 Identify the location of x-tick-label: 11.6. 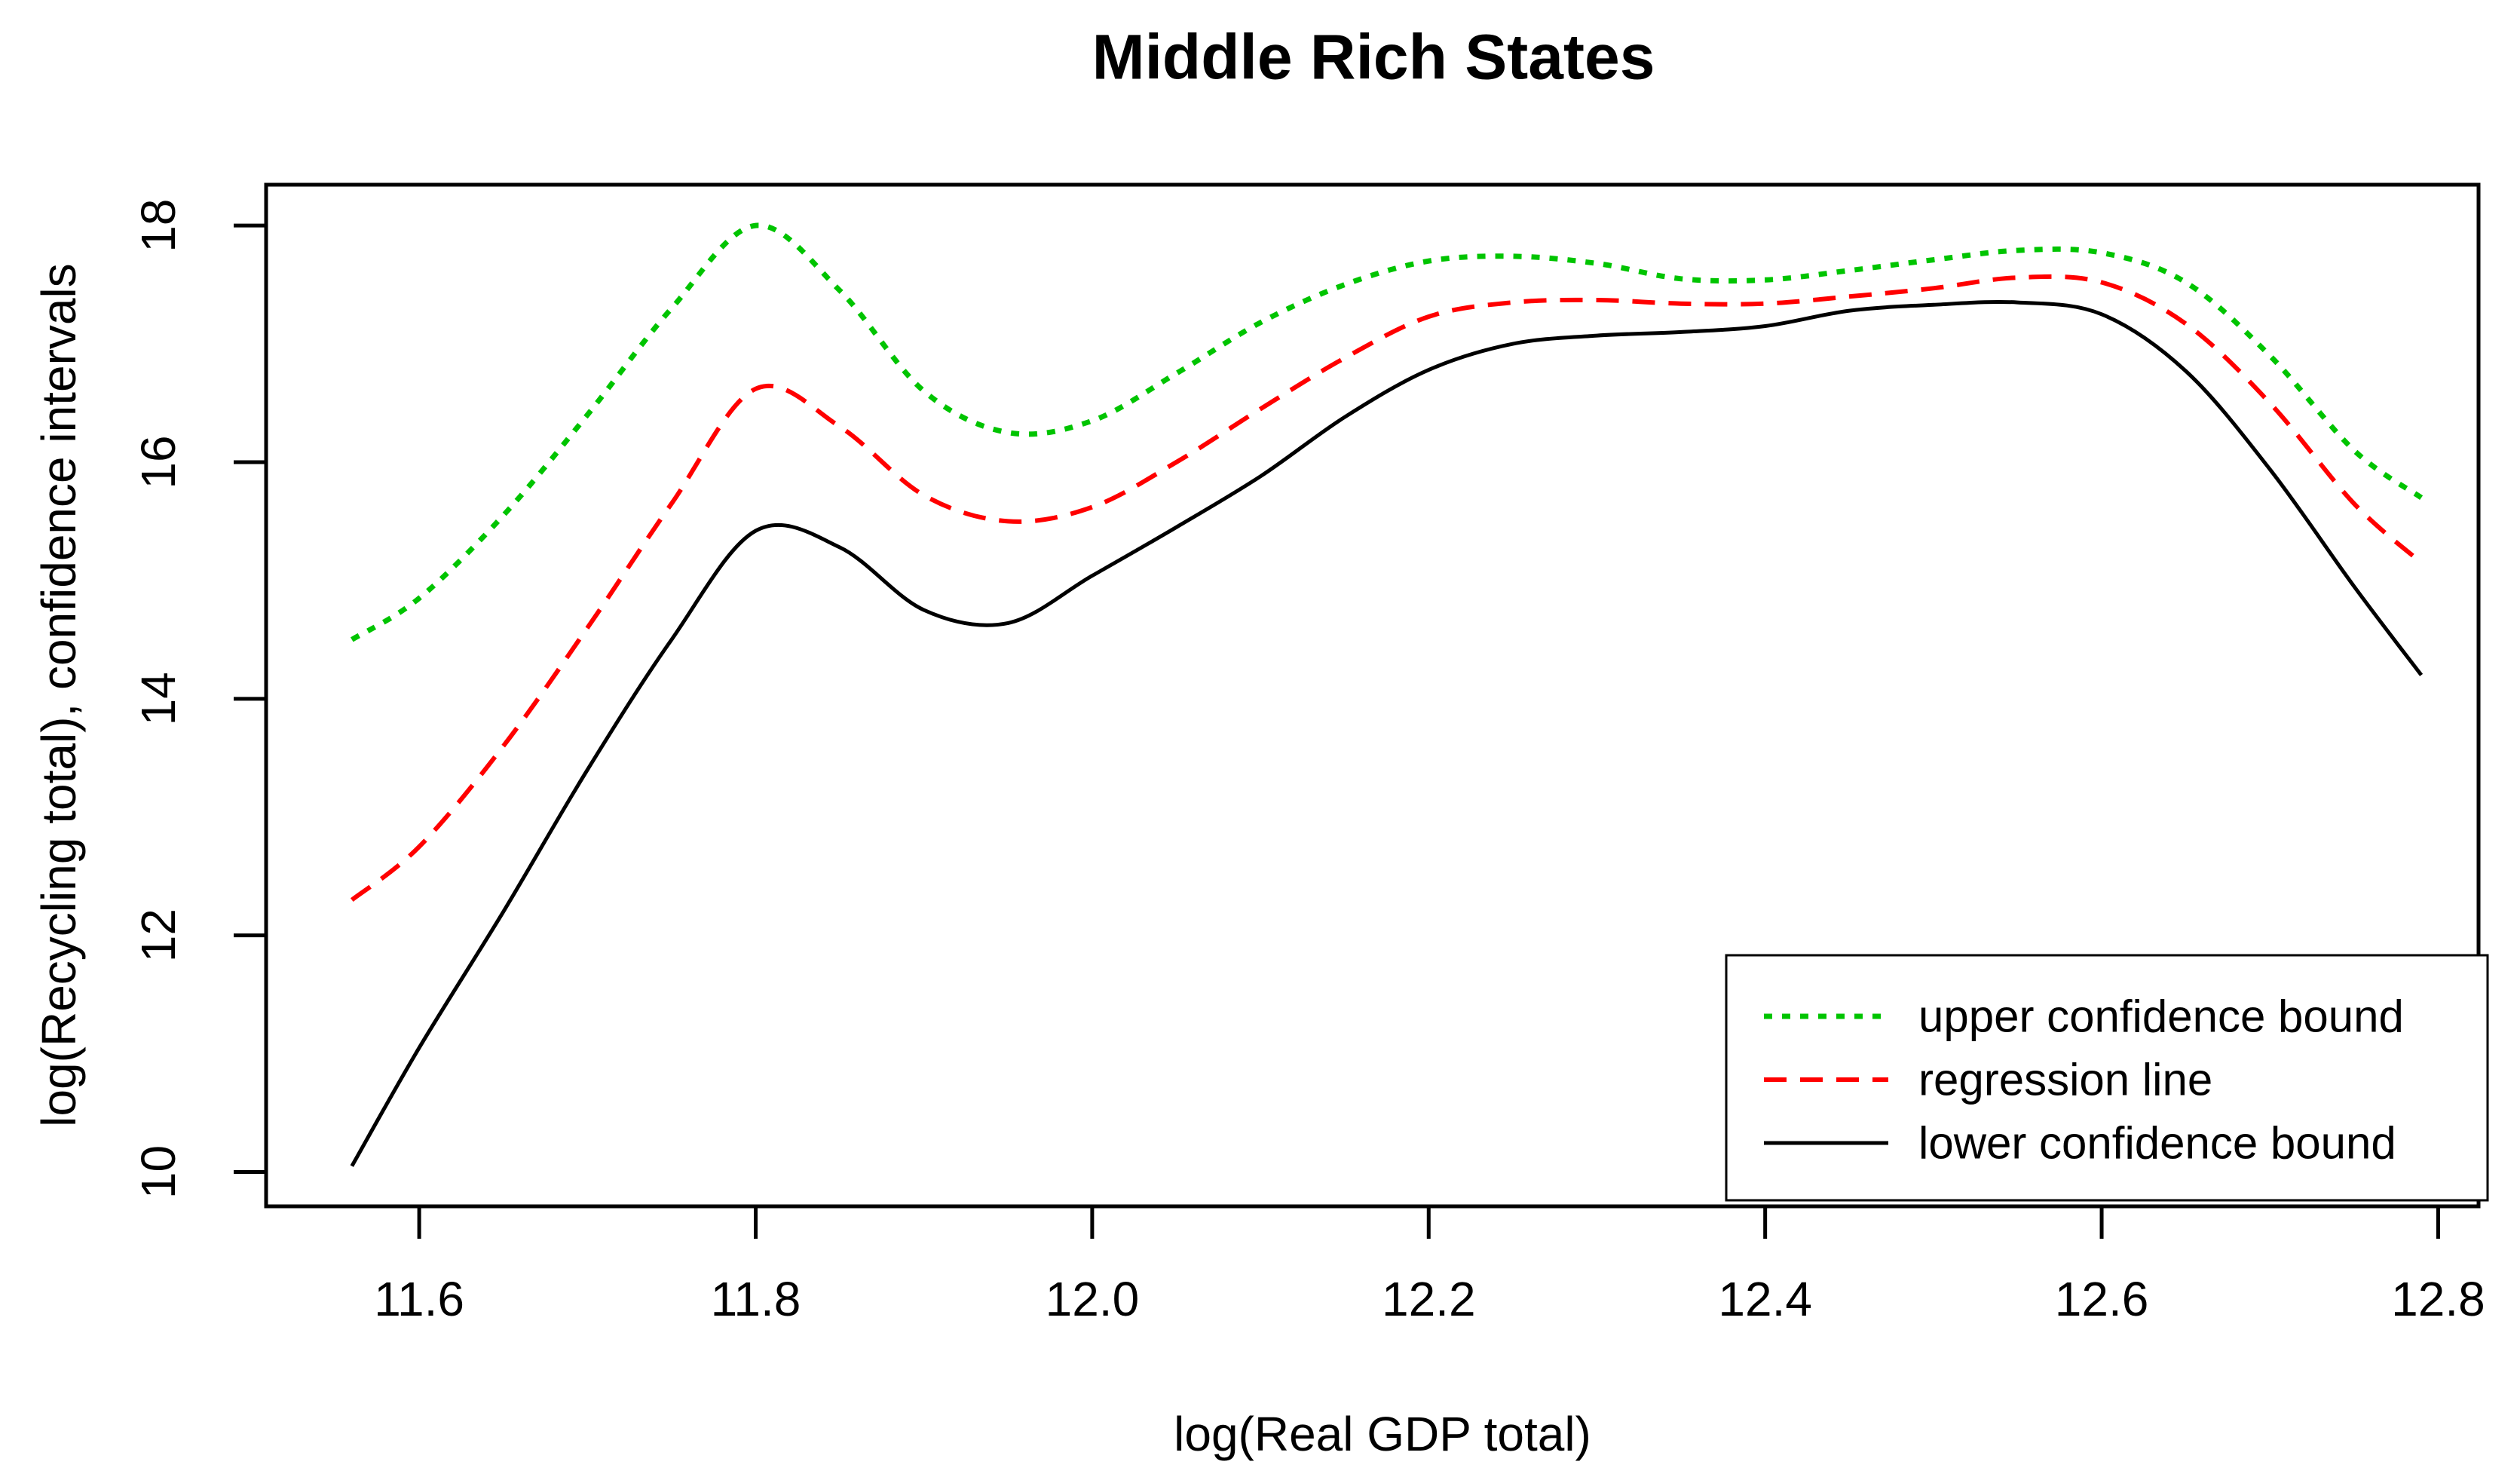
(419, 1299).